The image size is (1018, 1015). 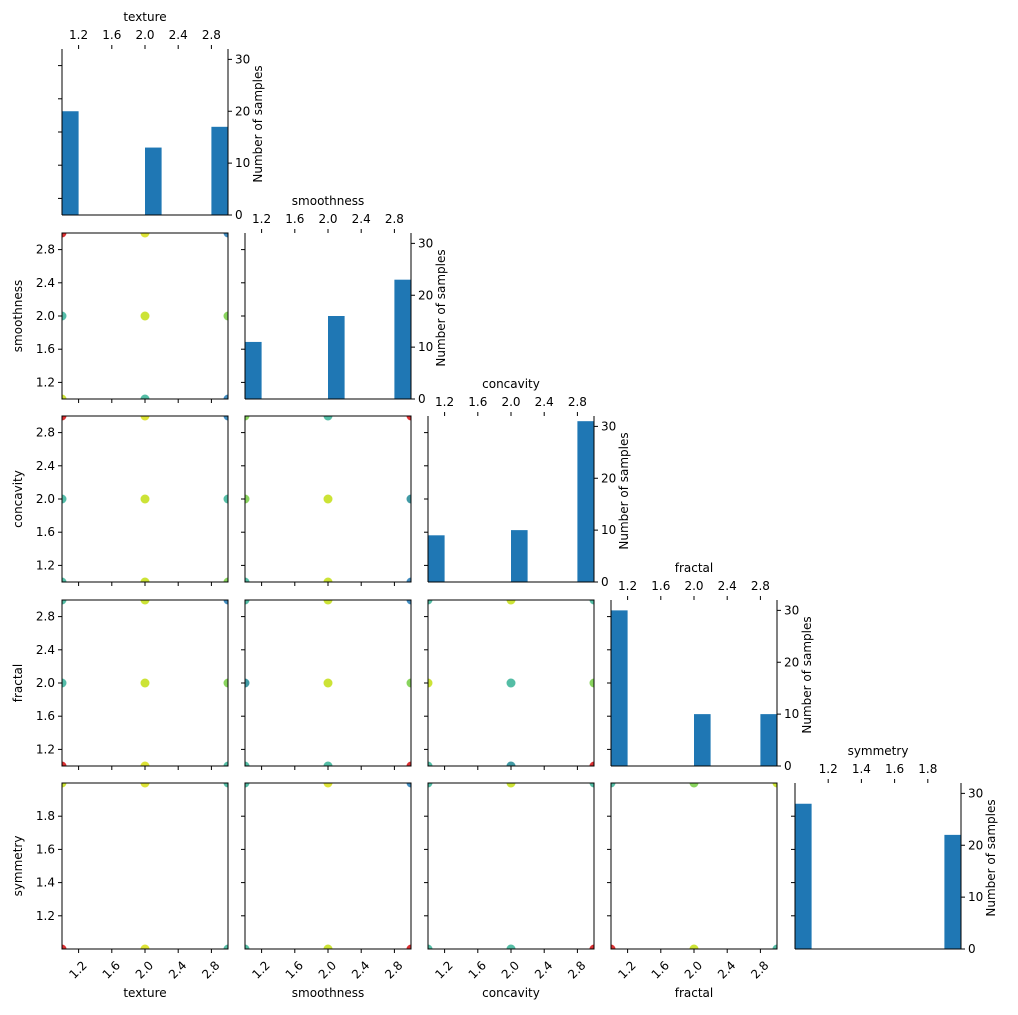 What do you see at coordinates (511, 384) in the screenshot?
I see `histogram-title: concavity` at bounding box center [511, 384].